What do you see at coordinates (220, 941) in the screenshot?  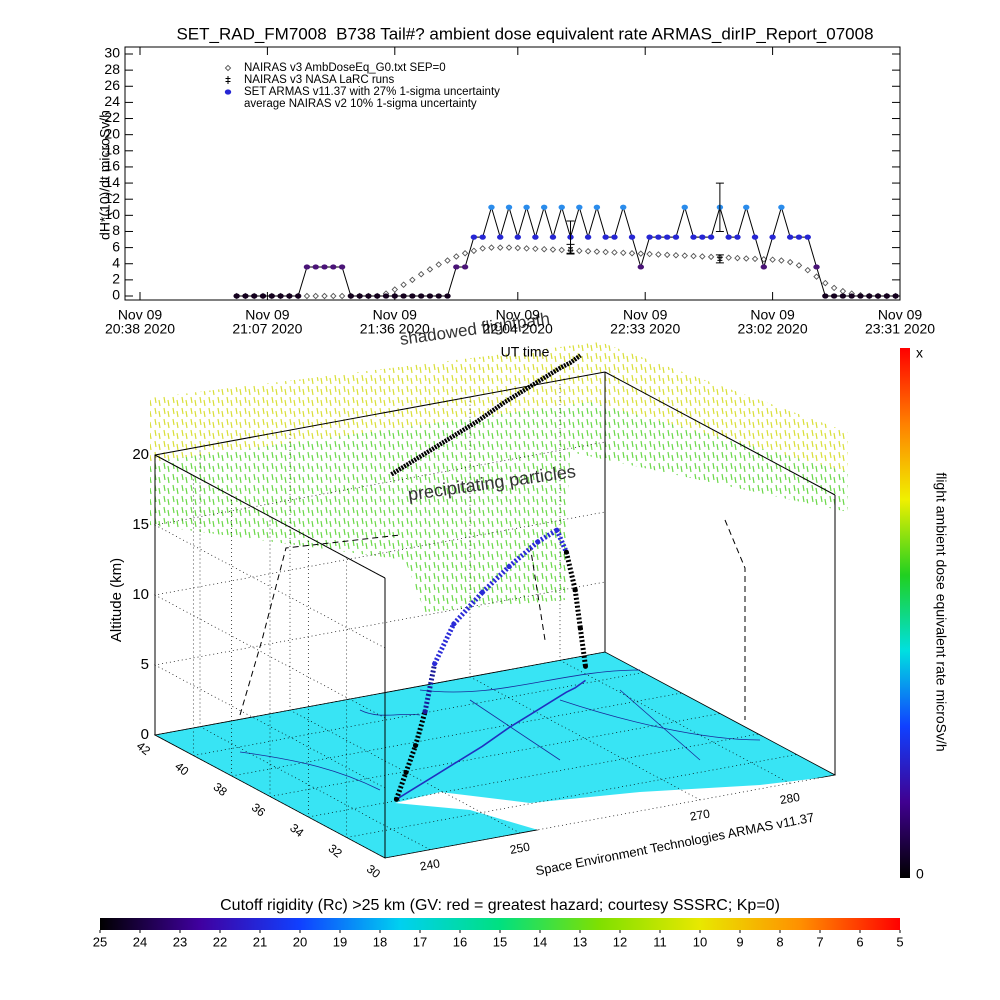 I see `colorbar-tick-label: 22` at bounding box center [220, 941].